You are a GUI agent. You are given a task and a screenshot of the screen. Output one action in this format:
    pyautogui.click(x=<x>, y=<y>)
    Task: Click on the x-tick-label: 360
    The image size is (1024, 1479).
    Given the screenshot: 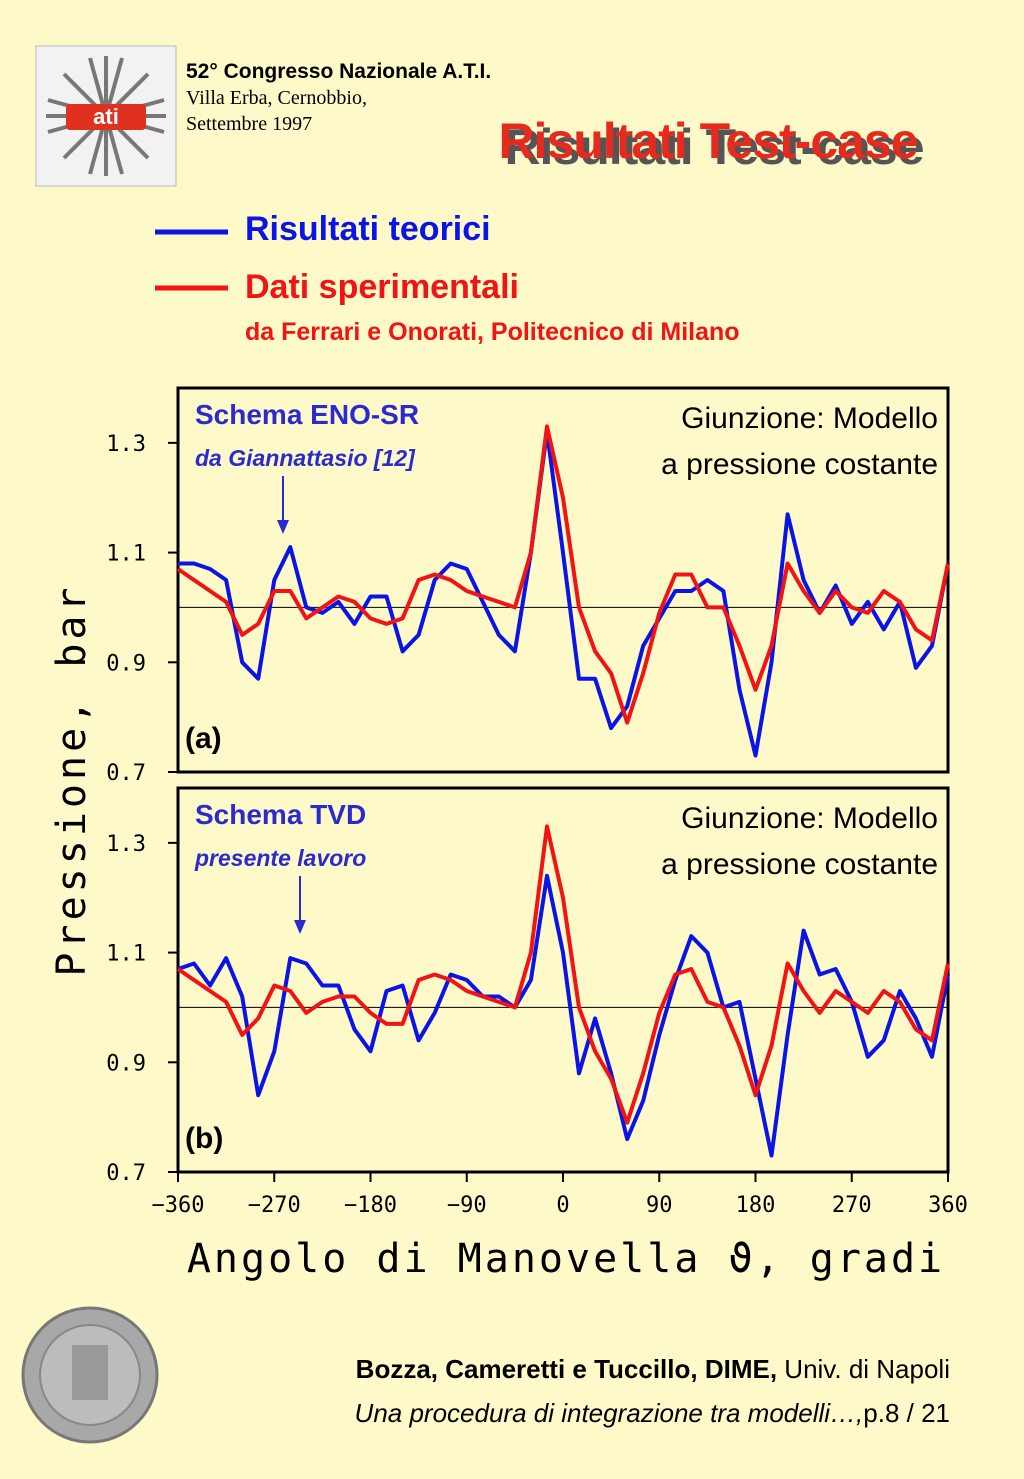 What is the action you would take?
    pyautogui.click(x=948, y=1205)
    